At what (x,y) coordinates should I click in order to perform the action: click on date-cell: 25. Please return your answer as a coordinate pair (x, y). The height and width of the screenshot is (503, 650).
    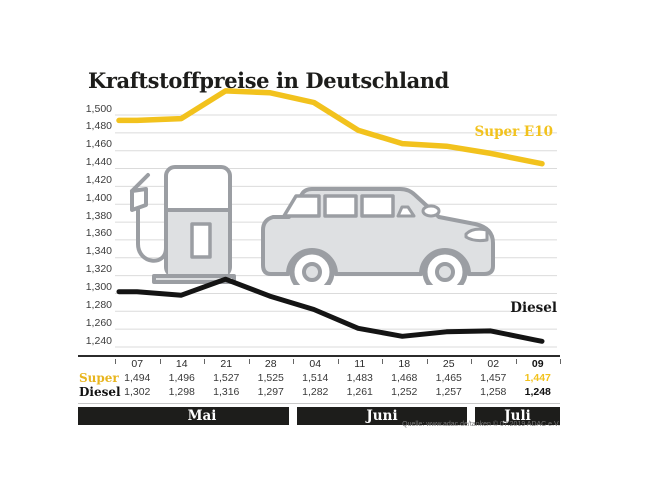
    Looking at the image, I should click on (448, 364).